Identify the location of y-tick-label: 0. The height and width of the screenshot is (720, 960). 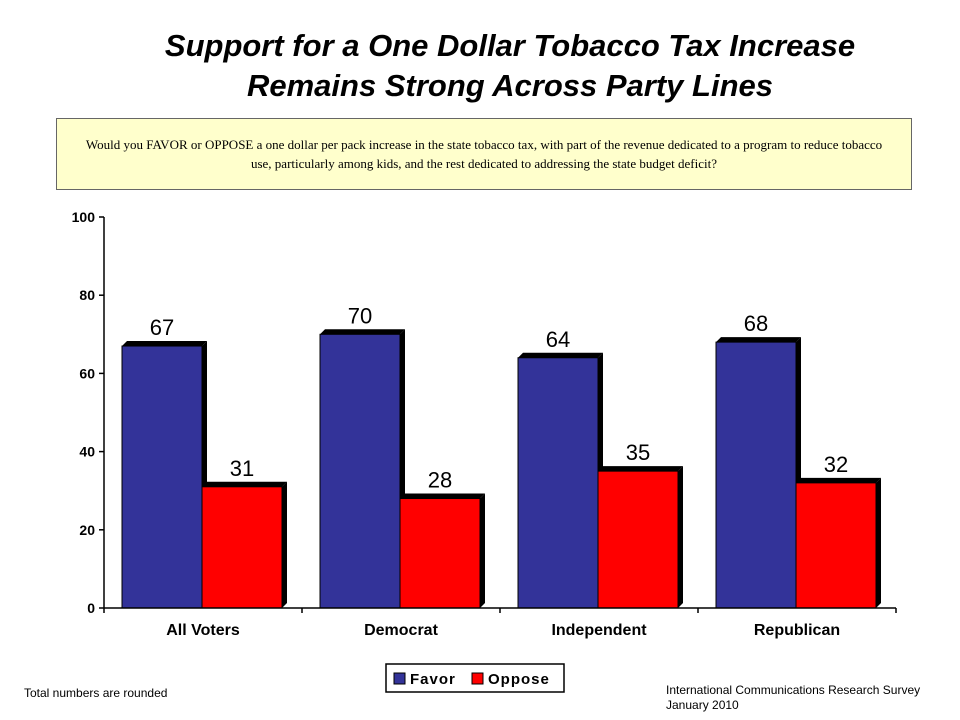
(91, 608).